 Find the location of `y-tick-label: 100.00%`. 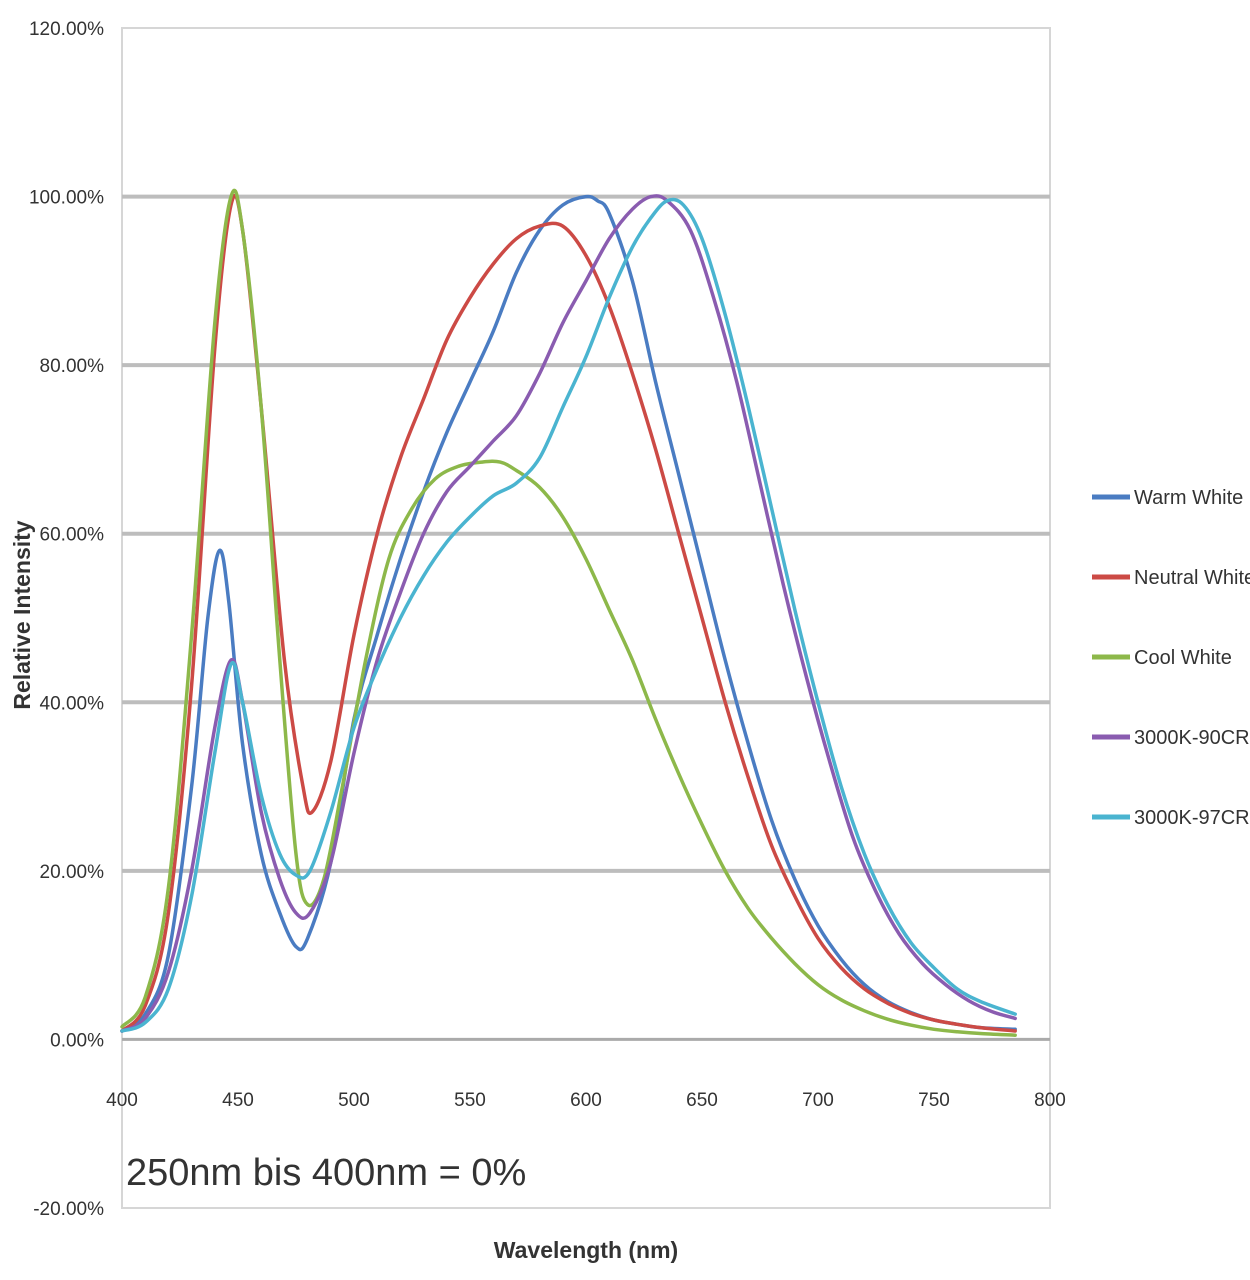

y-tick-label: 100.00% is located at coordinates (66, 198).